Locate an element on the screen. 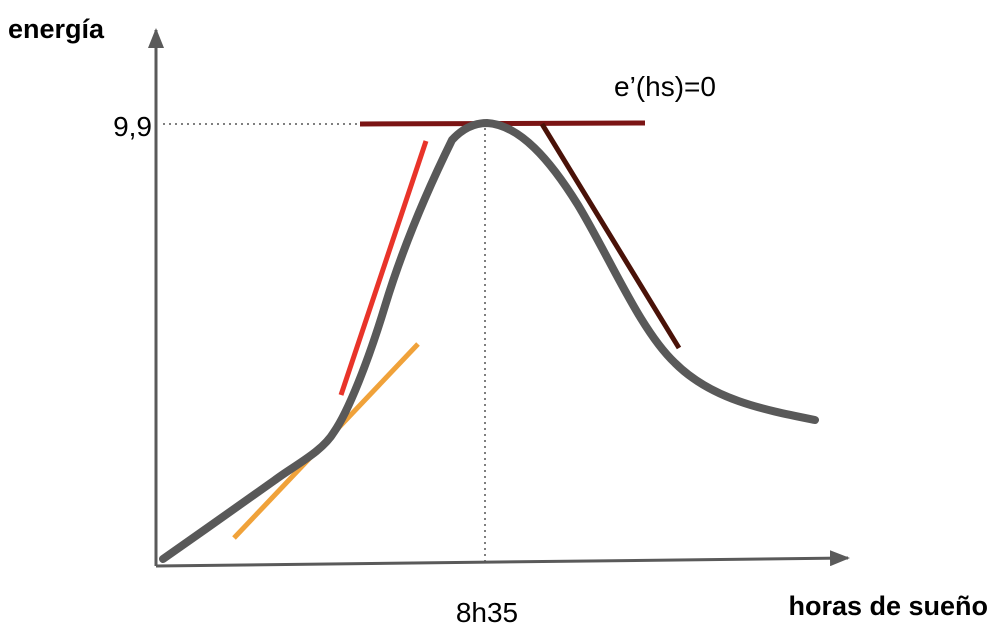 Image resolution: width=1004 pixels, height=638 pixels. x-axis-label: horas de sueño is located at coordinates (888, 606).